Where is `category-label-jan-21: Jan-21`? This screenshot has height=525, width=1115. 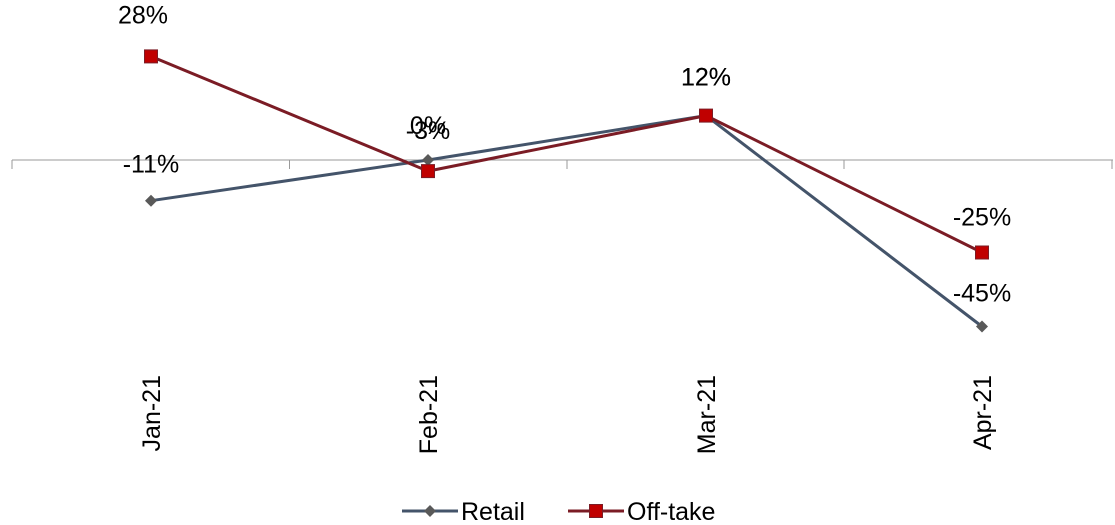 category-label-jan-21: Jan-21 is located at coordinates (152, 413).